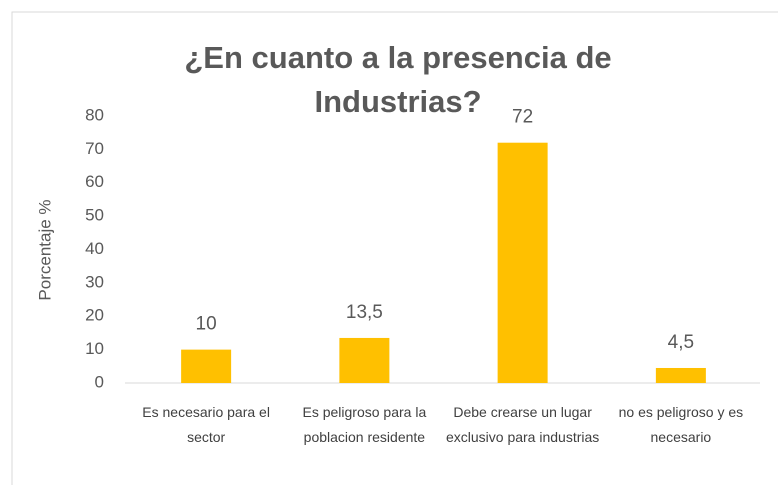 The image size is (778, 485). Describe the element at coordinates (94, 281) in the screenshot. I see `y-tick-label: 30` at that location.